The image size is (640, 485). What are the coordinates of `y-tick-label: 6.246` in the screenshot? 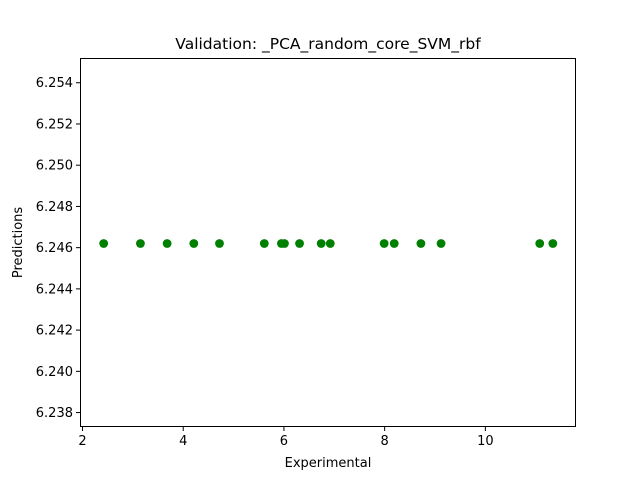 It's located at (54, 248).